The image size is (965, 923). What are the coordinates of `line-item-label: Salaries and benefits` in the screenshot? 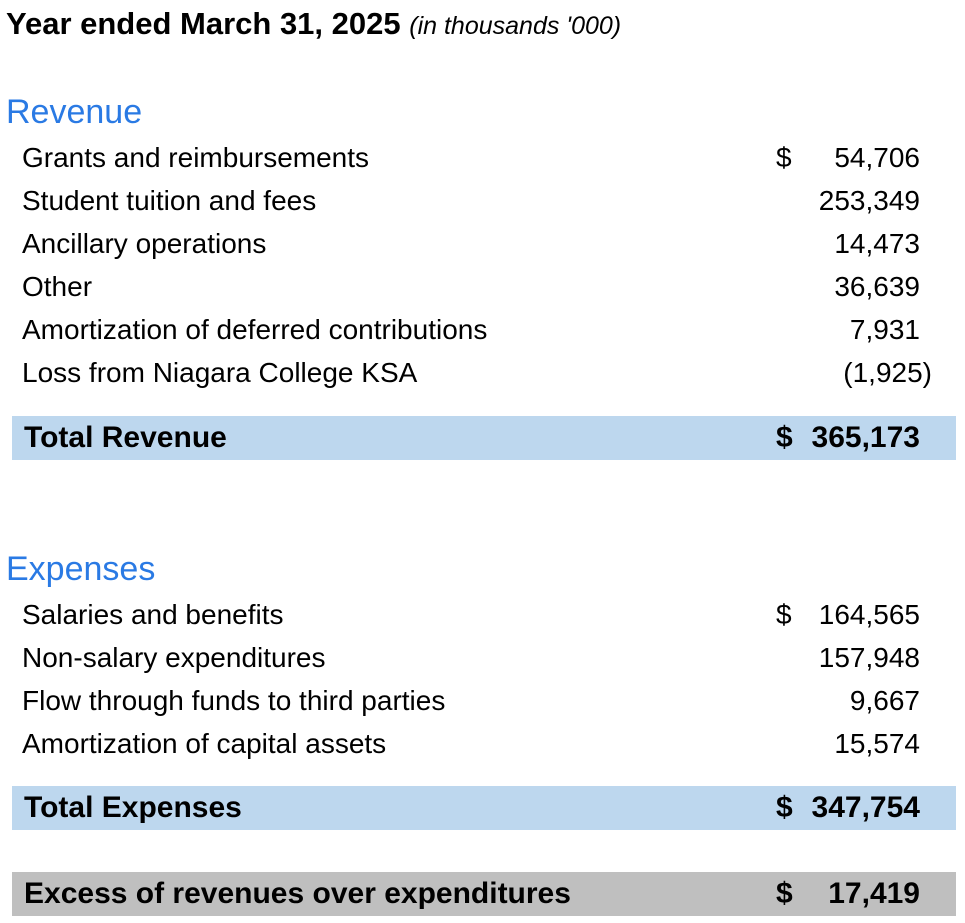 It's located at (153, 614).